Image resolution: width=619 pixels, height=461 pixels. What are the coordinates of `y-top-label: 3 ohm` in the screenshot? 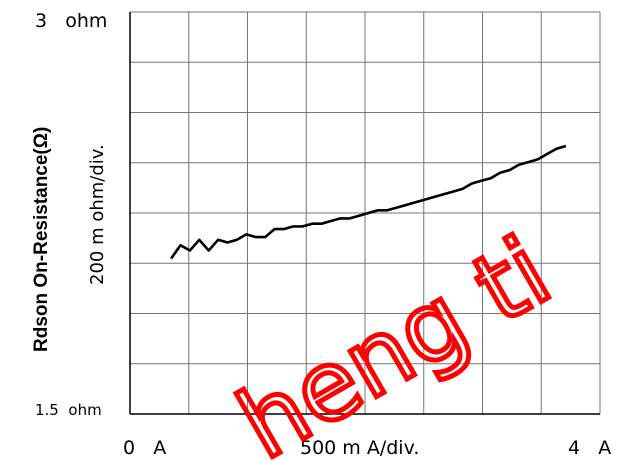 It's located at (71, 21).